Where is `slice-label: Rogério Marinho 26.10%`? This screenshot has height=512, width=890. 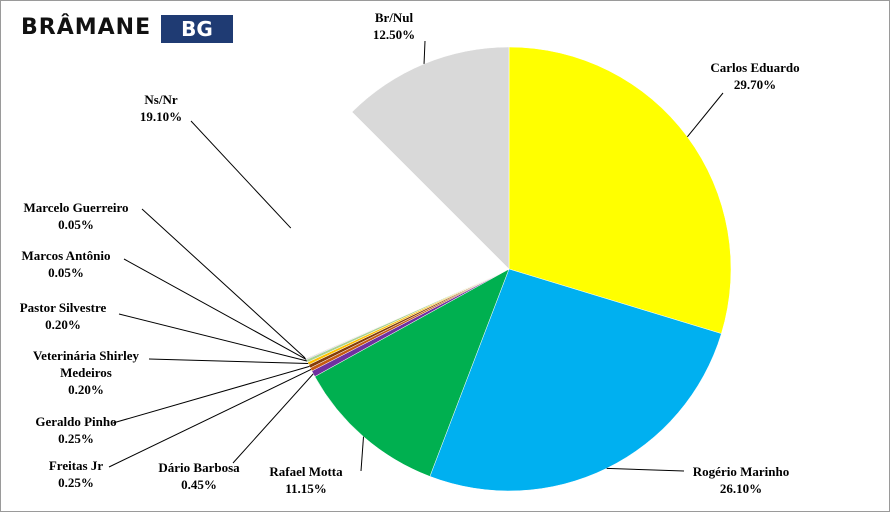 slice-label: Rogério Marinho 26.10% is located at coordinates (741, 480).